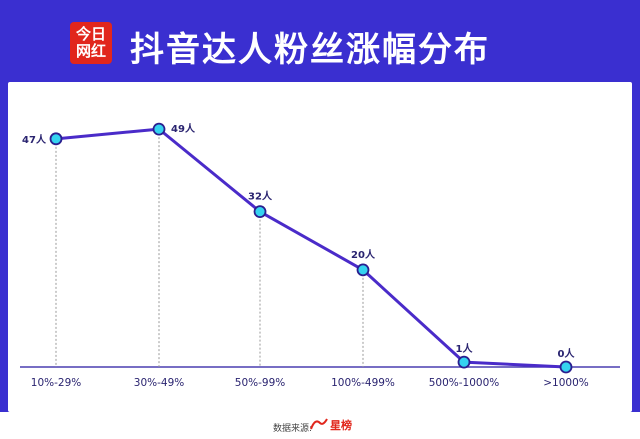 This screenshot has width=640, height=439. Describe the element at coordinates (260, 383) in the screenshot. I see `x-tick-label-2: 50%-99%` at that location.